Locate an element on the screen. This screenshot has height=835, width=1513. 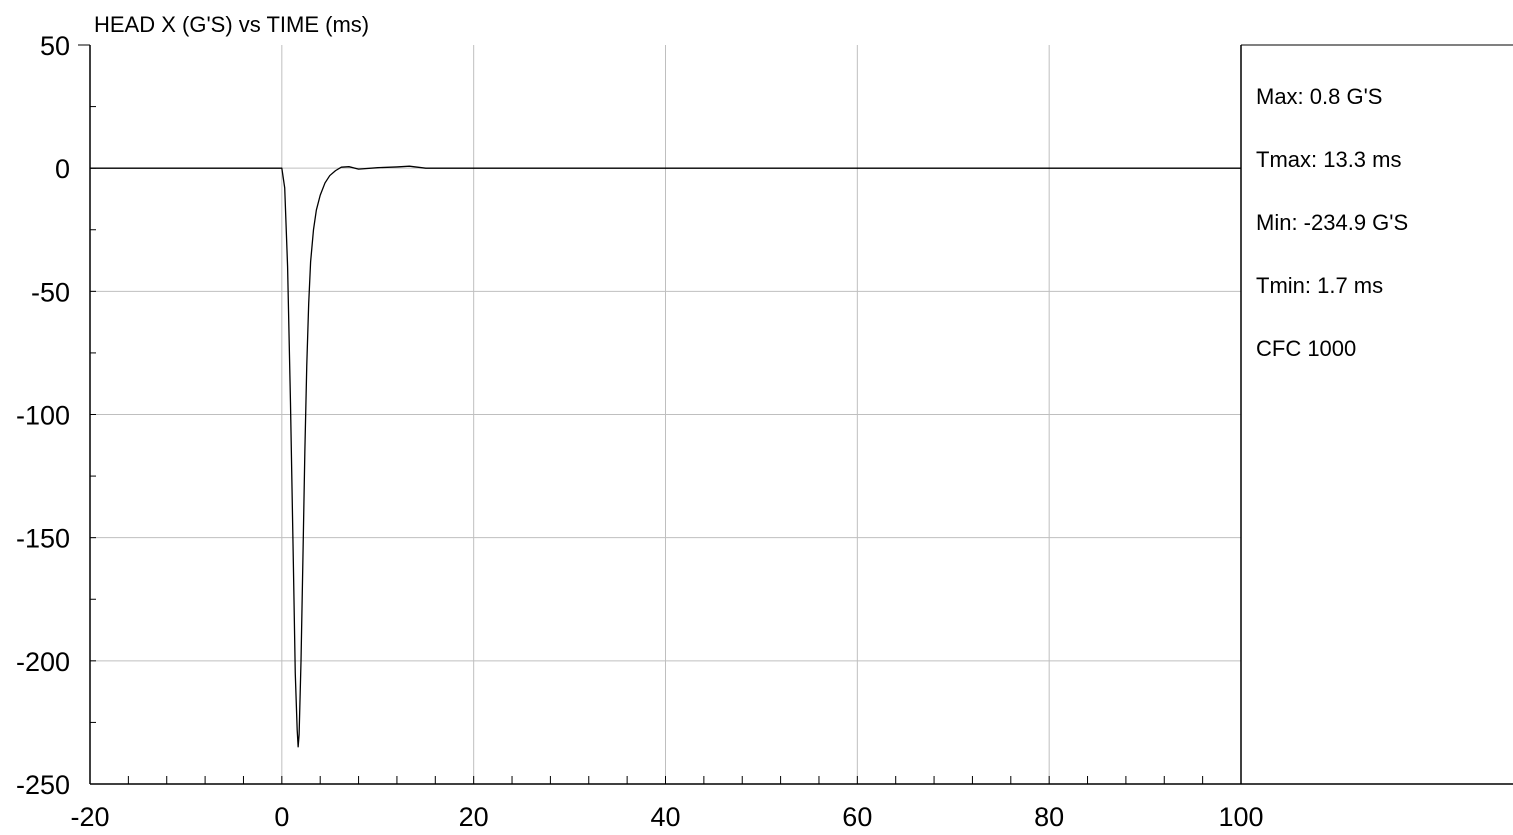
x-tick-label-1: 0 is located at coordinates (281, 817).